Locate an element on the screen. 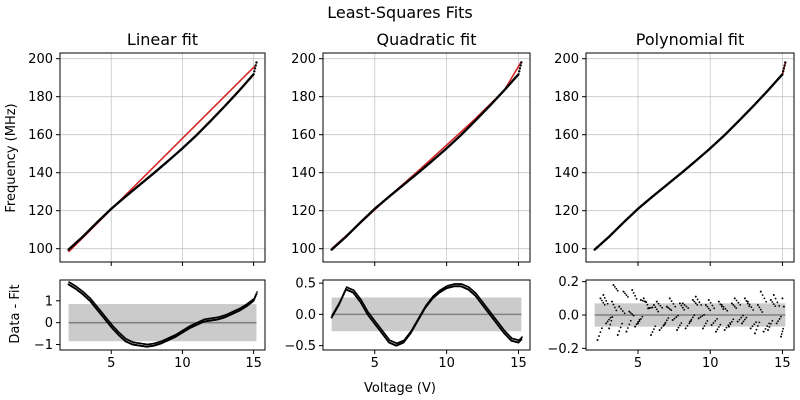  x-tick-label: 15 is located at coordinates (253, 363).